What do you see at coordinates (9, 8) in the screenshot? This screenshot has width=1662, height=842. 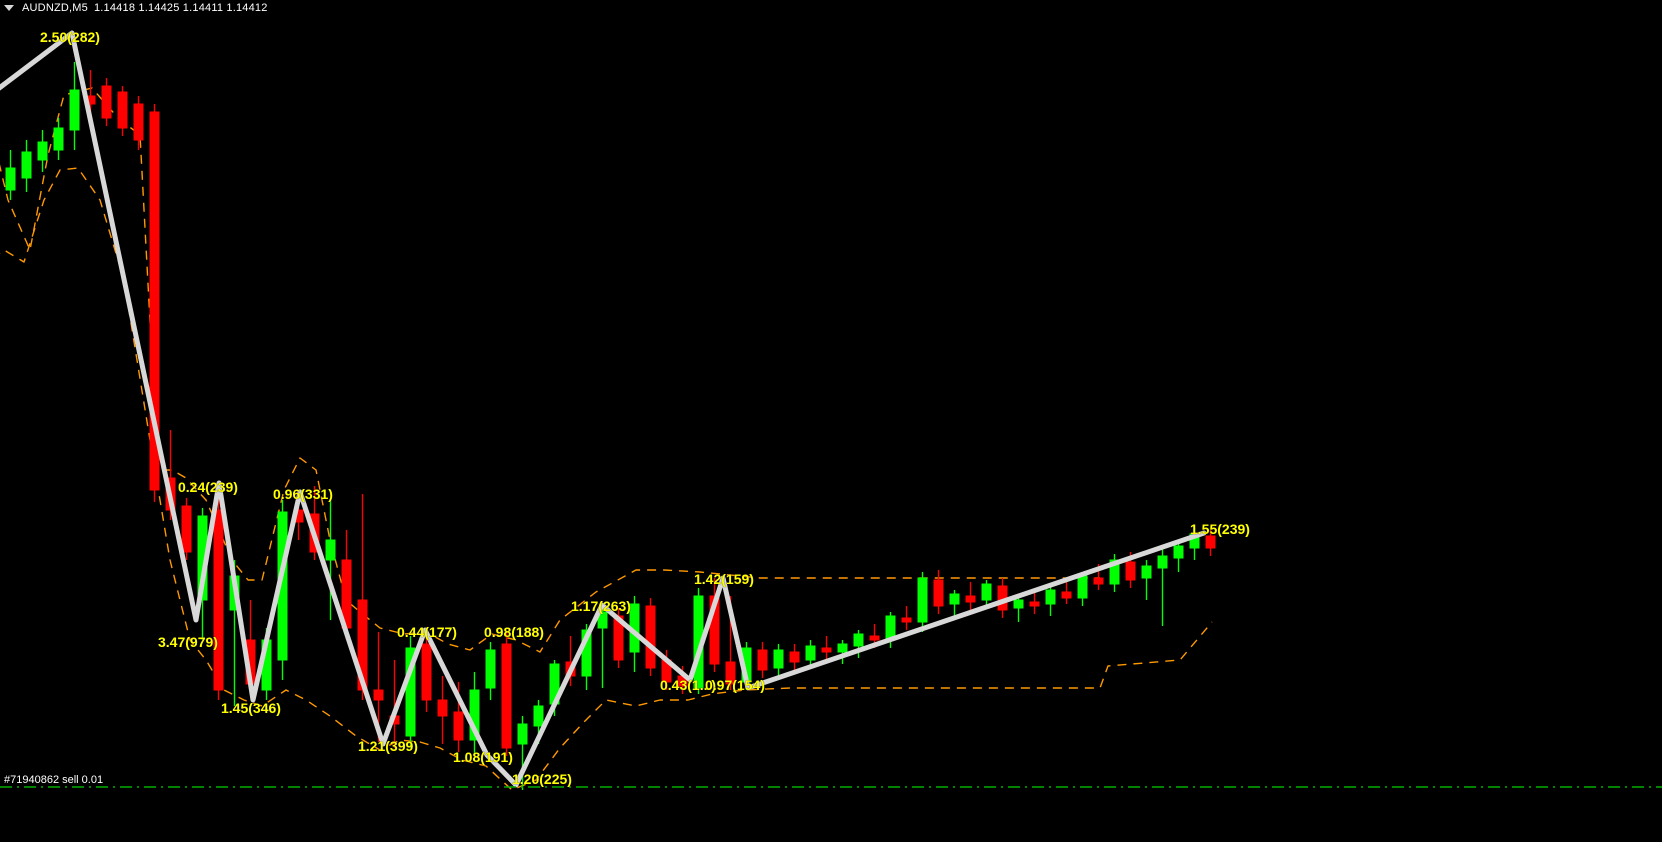 I see `caret-down-icon` at bounding box center [9, 8].